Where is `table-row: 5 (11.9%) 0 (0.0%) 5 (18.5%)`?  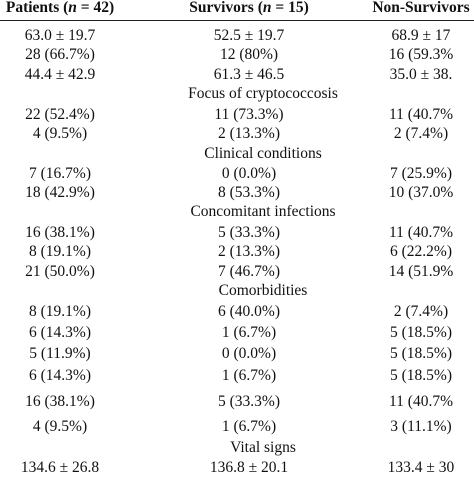
table-row: 5 (11.9%) 0 (0.0%) 5 (18.5%) is located at coordinates (237, 353).